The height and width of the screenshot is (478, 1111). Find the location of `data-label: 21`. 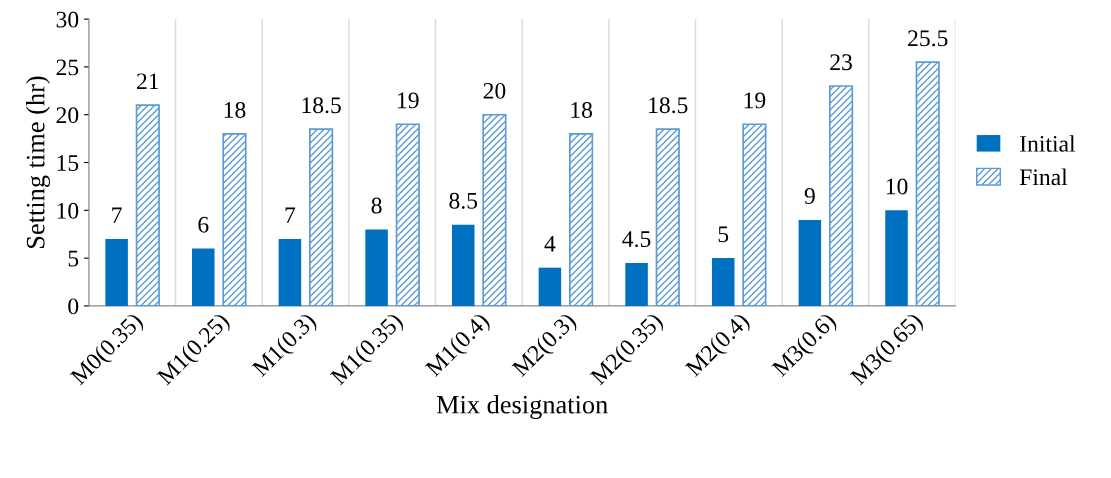

data-label: 21 is located at coordinates (148, 81).